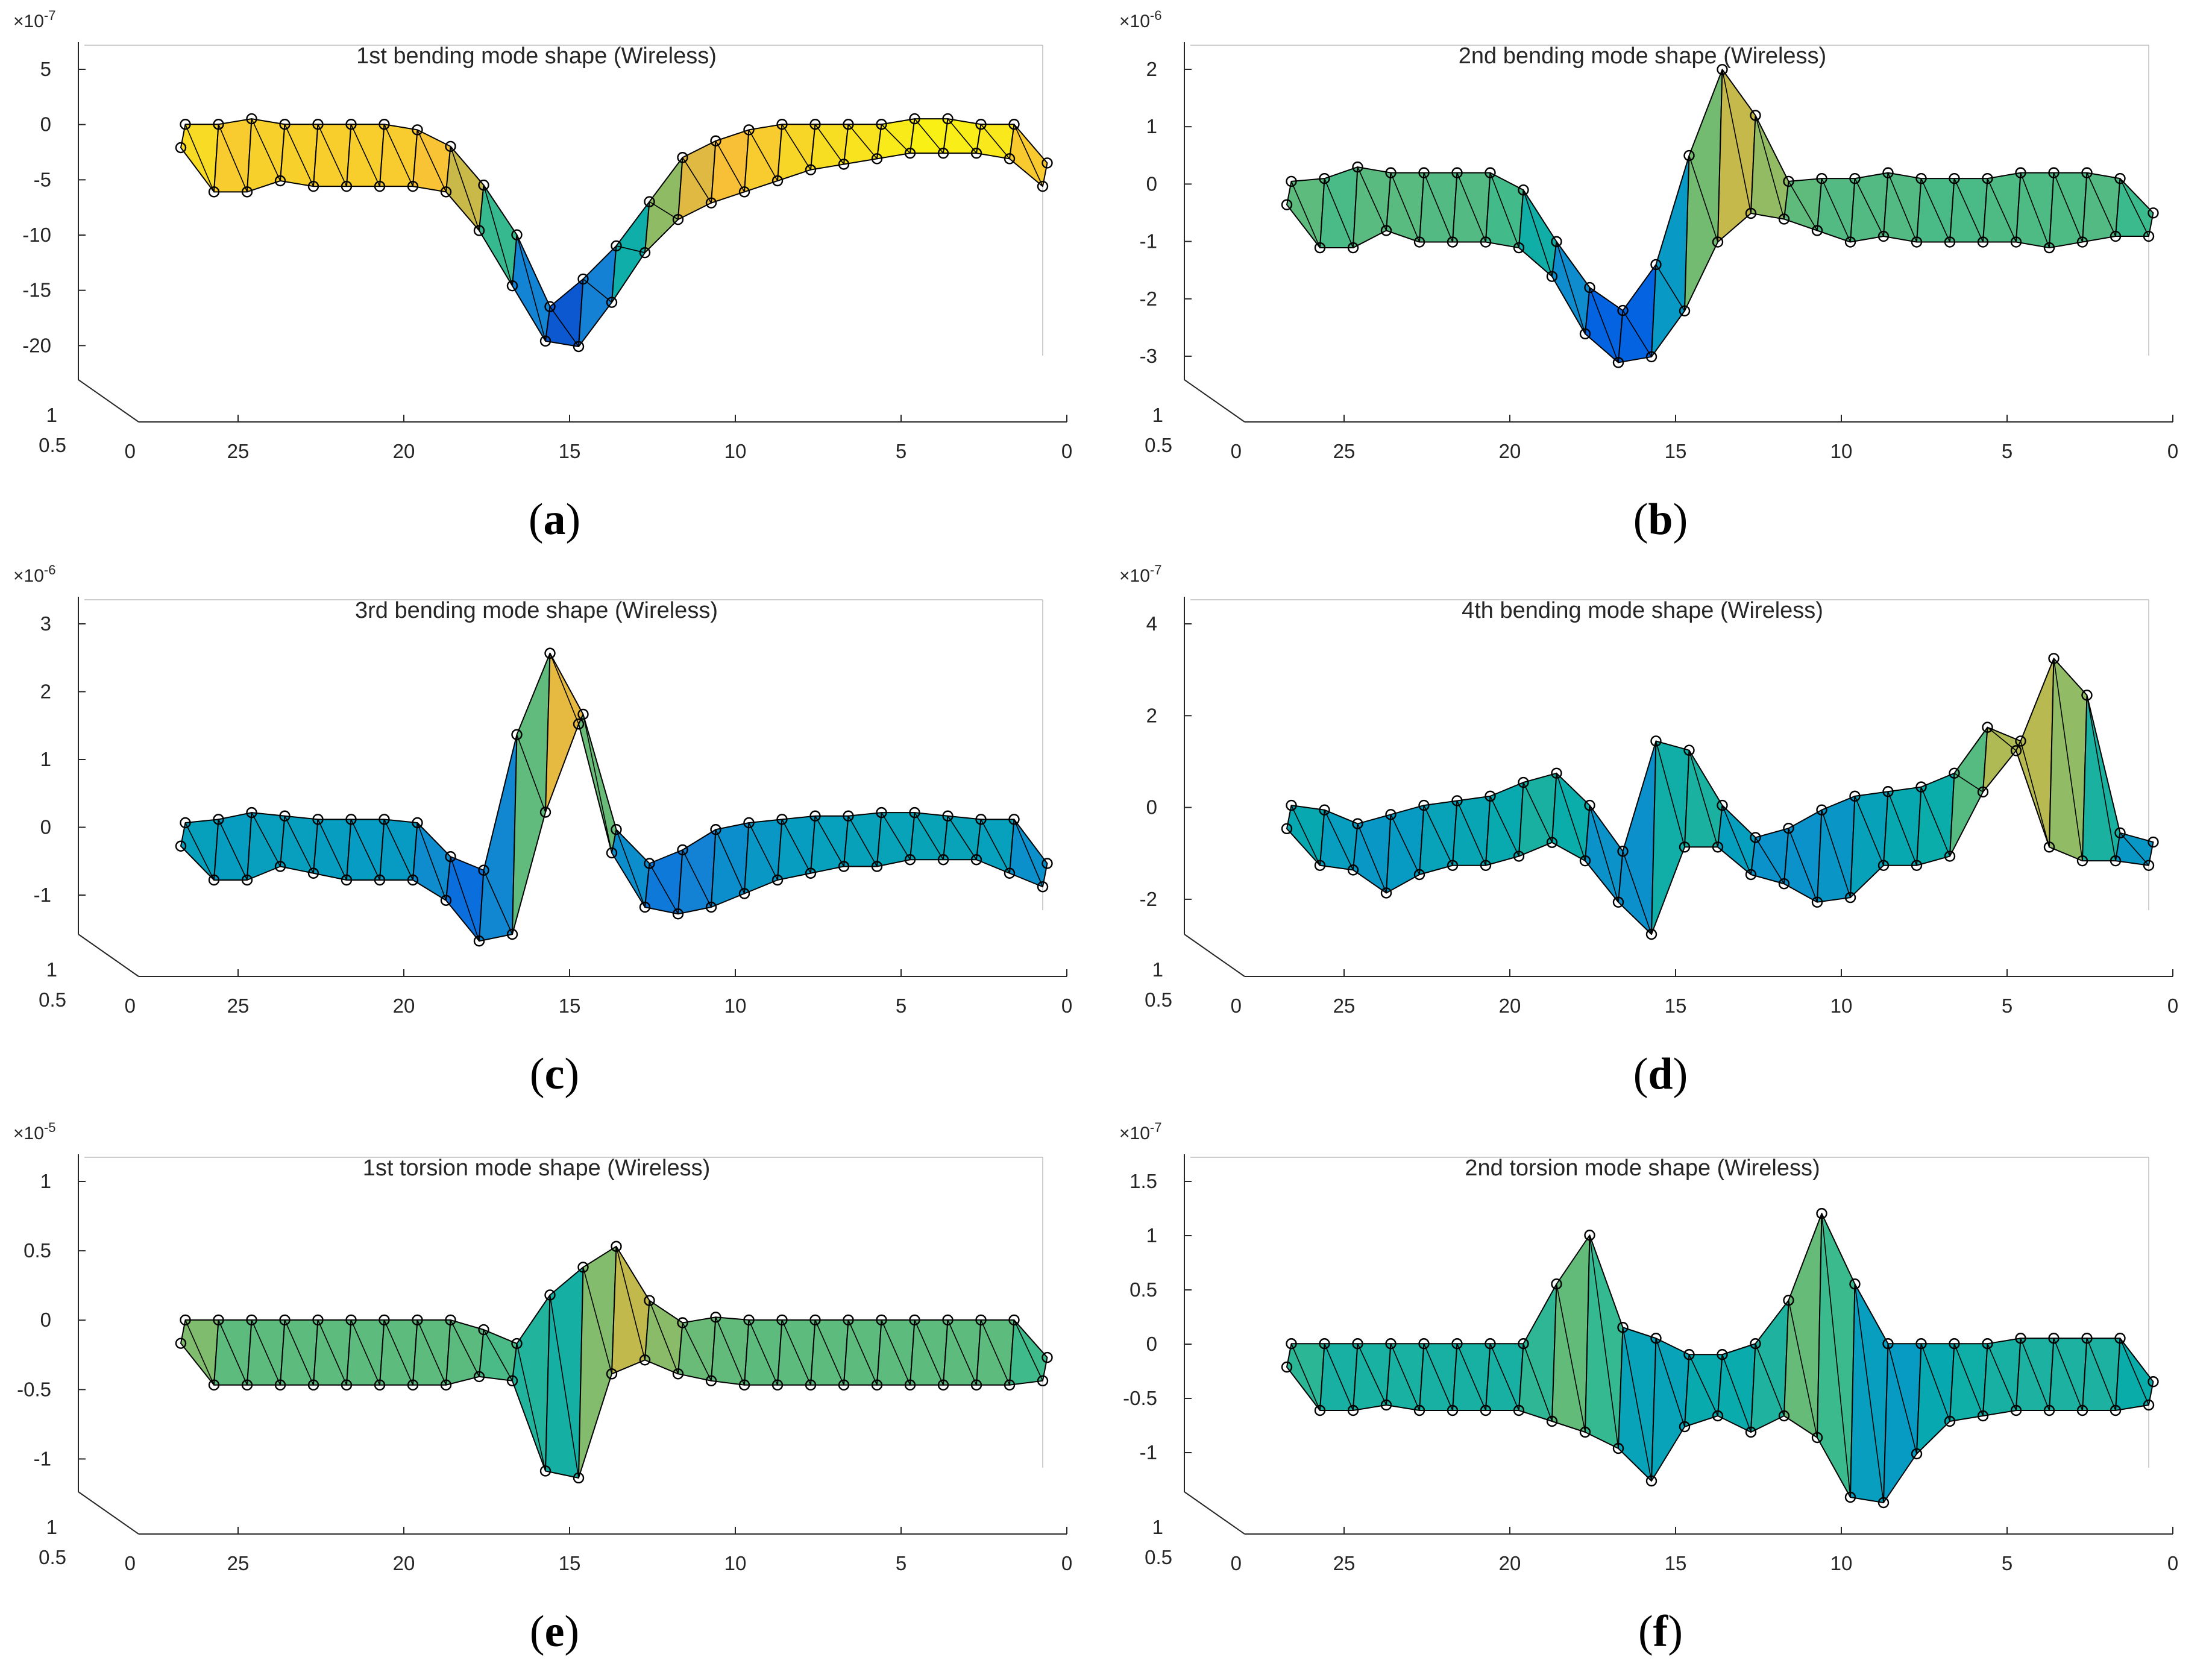 The height and width of the screenshot is (1663, 2212). Describe the element at coordinates (554, 1074) in the screenshot. I see `panel-caption: (c)` at that location.